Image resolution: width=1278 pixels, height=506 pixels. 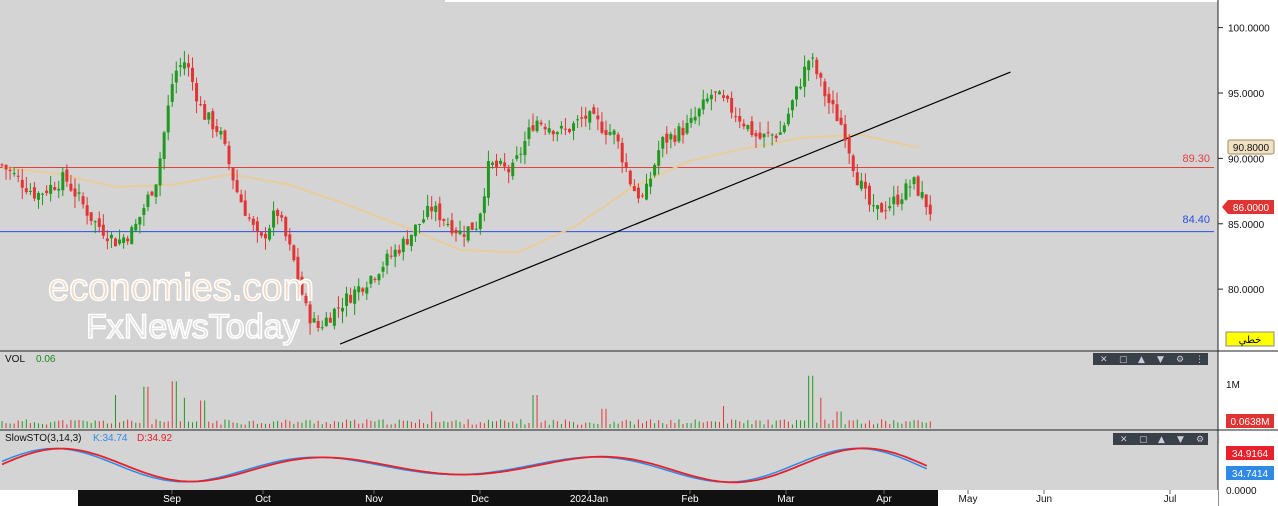 What do you see at coordinates (1249, 29) in the screenshot?
I see `price-tick-label: 100.0000` at bounding box center [1249, 29].